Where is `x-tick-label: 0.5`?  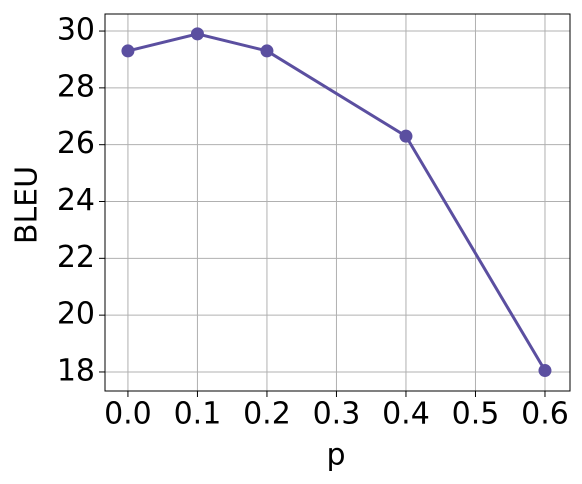
x-tick-label: 0.5 is located at coordinates (476, 414).